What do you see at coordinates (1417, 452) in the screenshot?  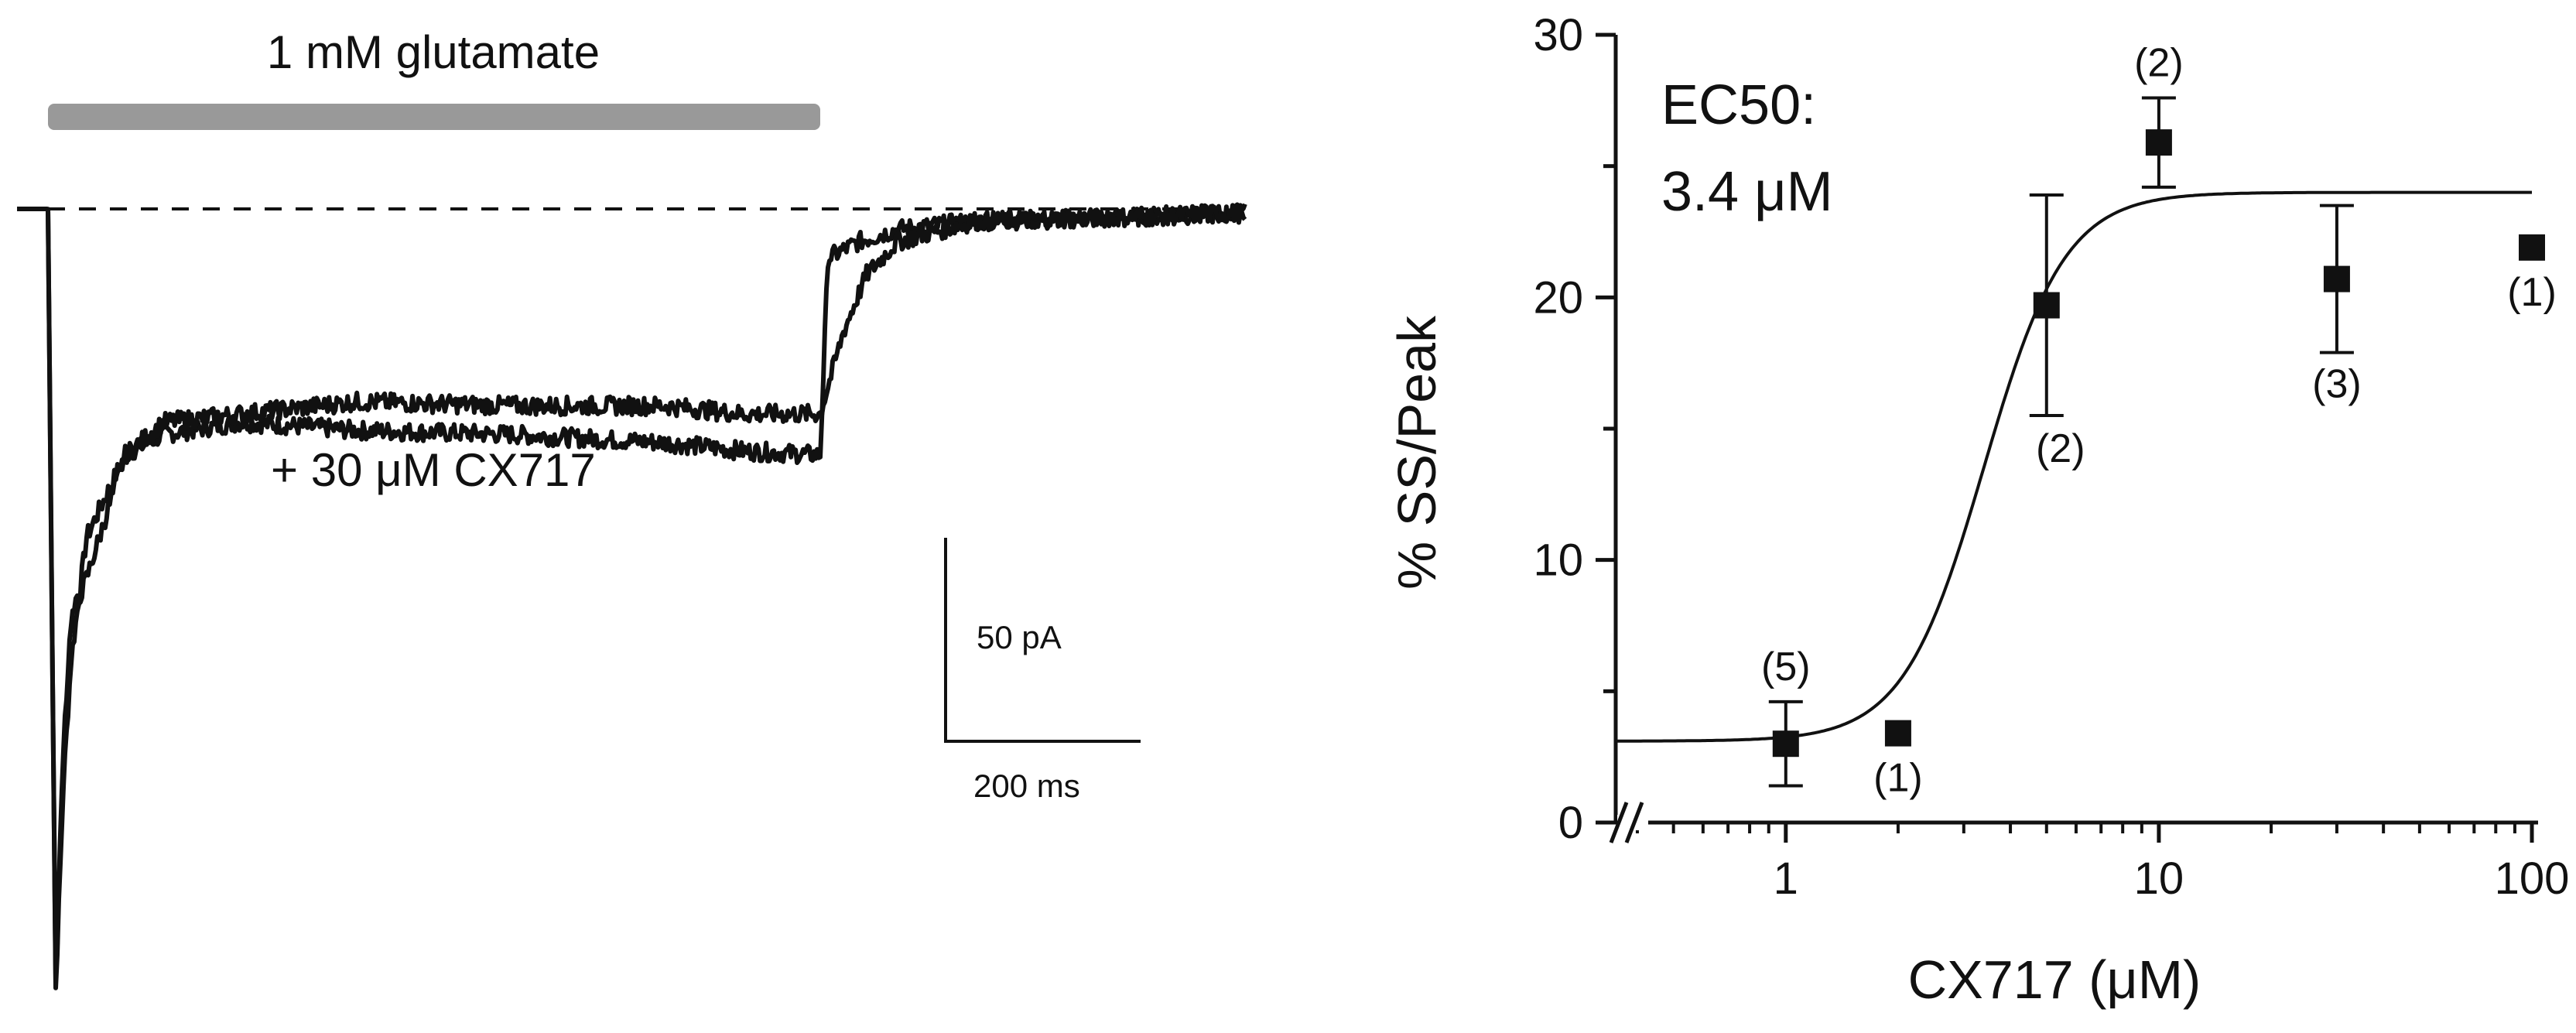 I see `y-axis-title: % SS/Peak` at bounding box center [1417, 452].